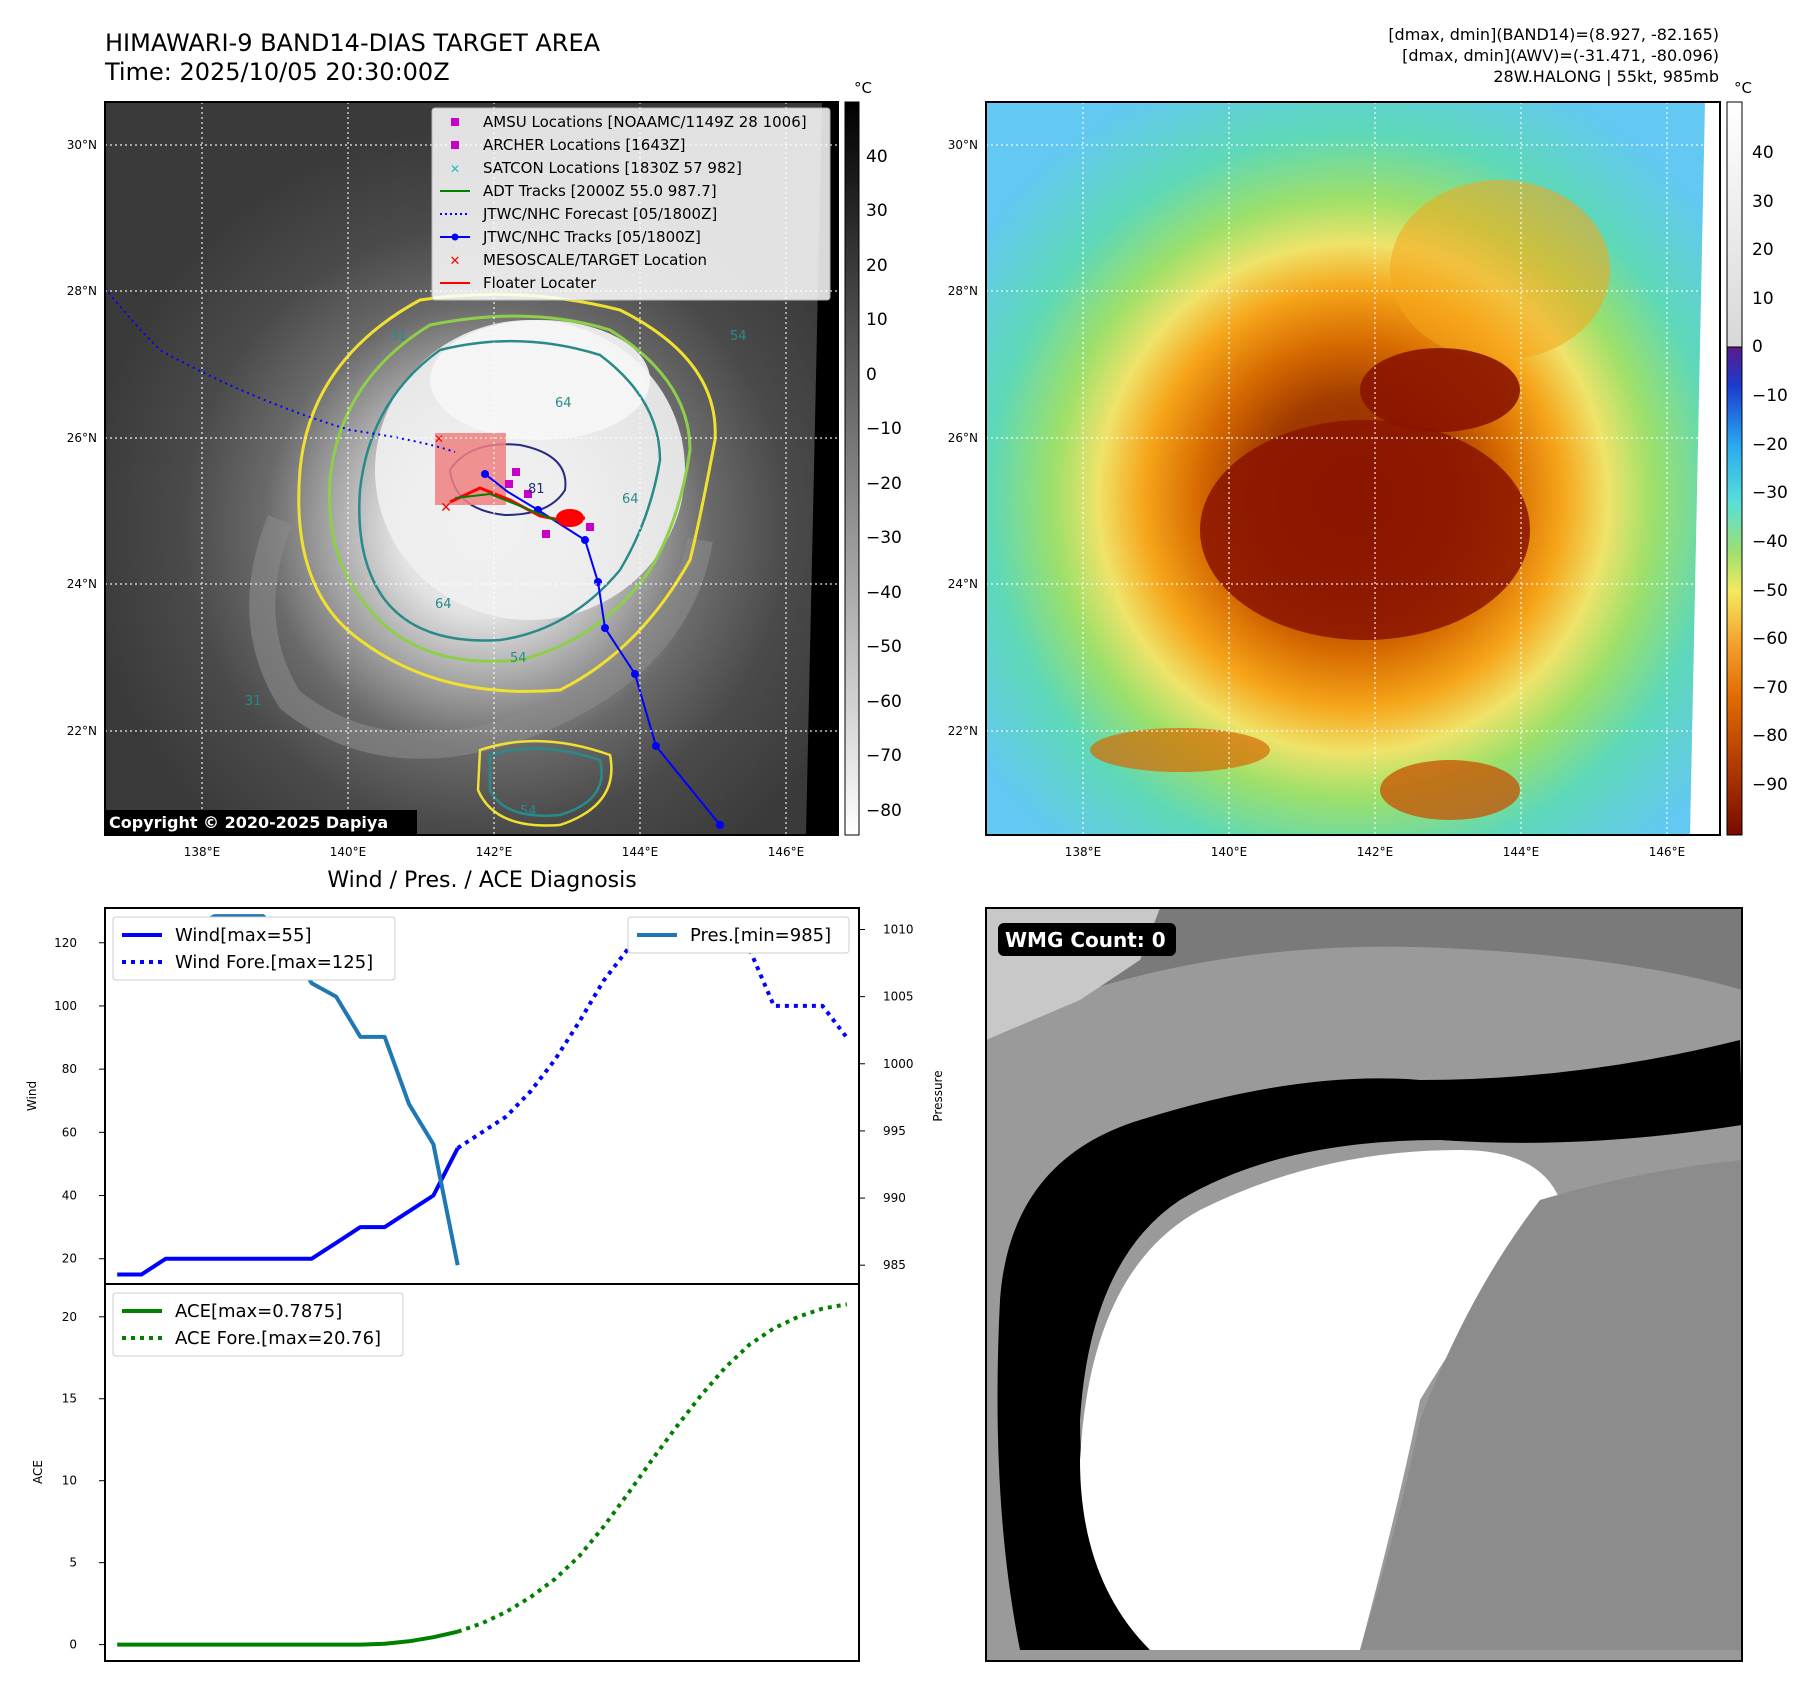 This screenshot has width=1797, height=1690. Describe the element at coordinates (274, 962) in the screenshot. I see `legend-label-wind-fore: Wind Fore.[max=125]` at that location.